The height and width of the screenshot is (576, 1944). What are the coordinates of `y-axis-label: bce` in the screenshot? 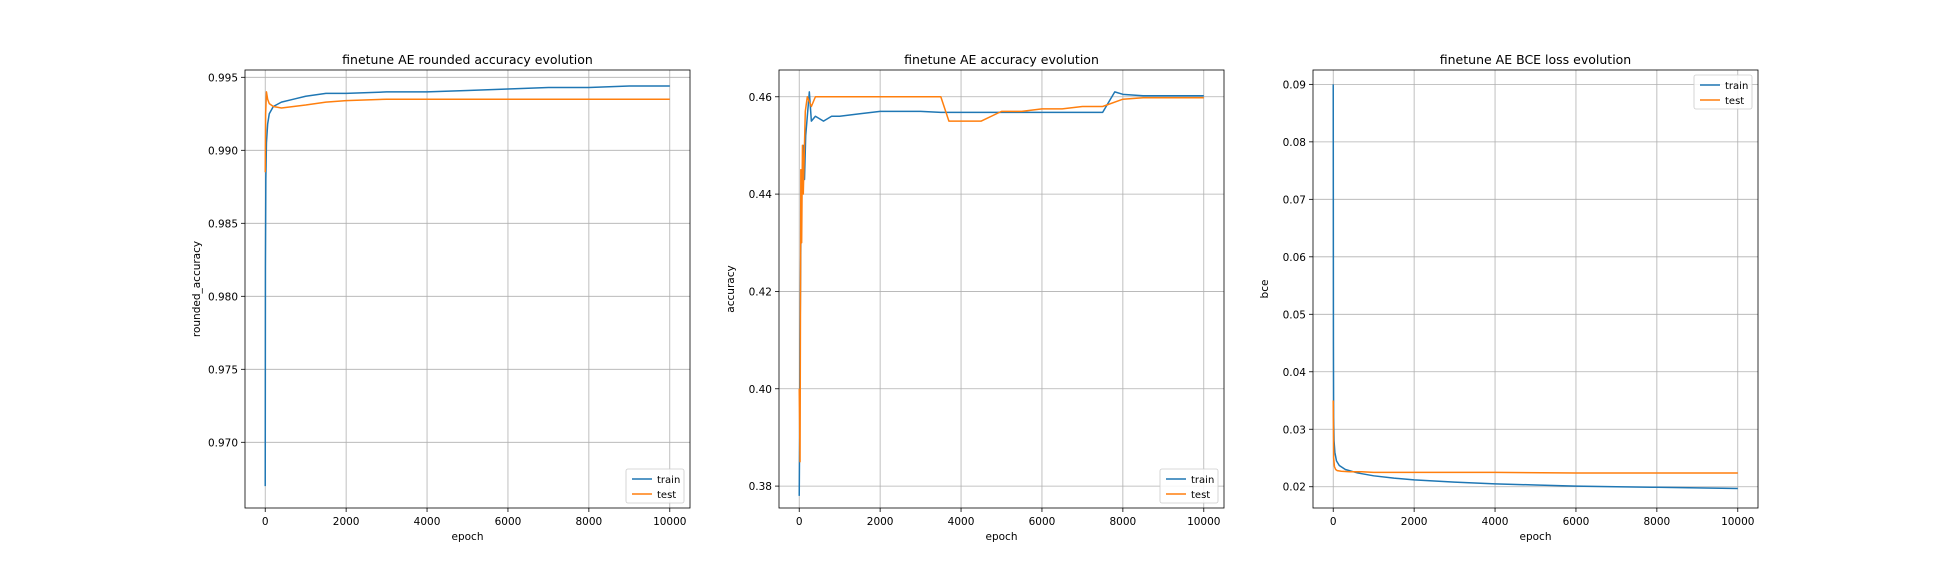 It's located at (1265, 289).